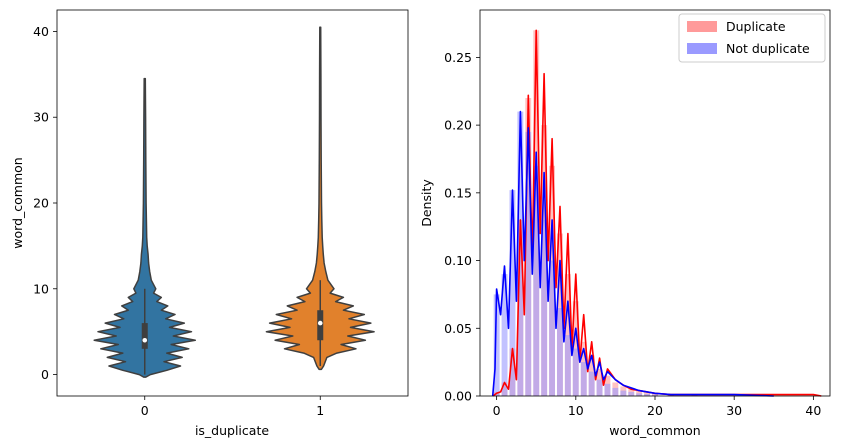 The width and height of the screenshot is (842, 448). Describe the element at coordinates (702, 48) in the screenshot. I see `legend-swatch-not-duplicate` at that location.